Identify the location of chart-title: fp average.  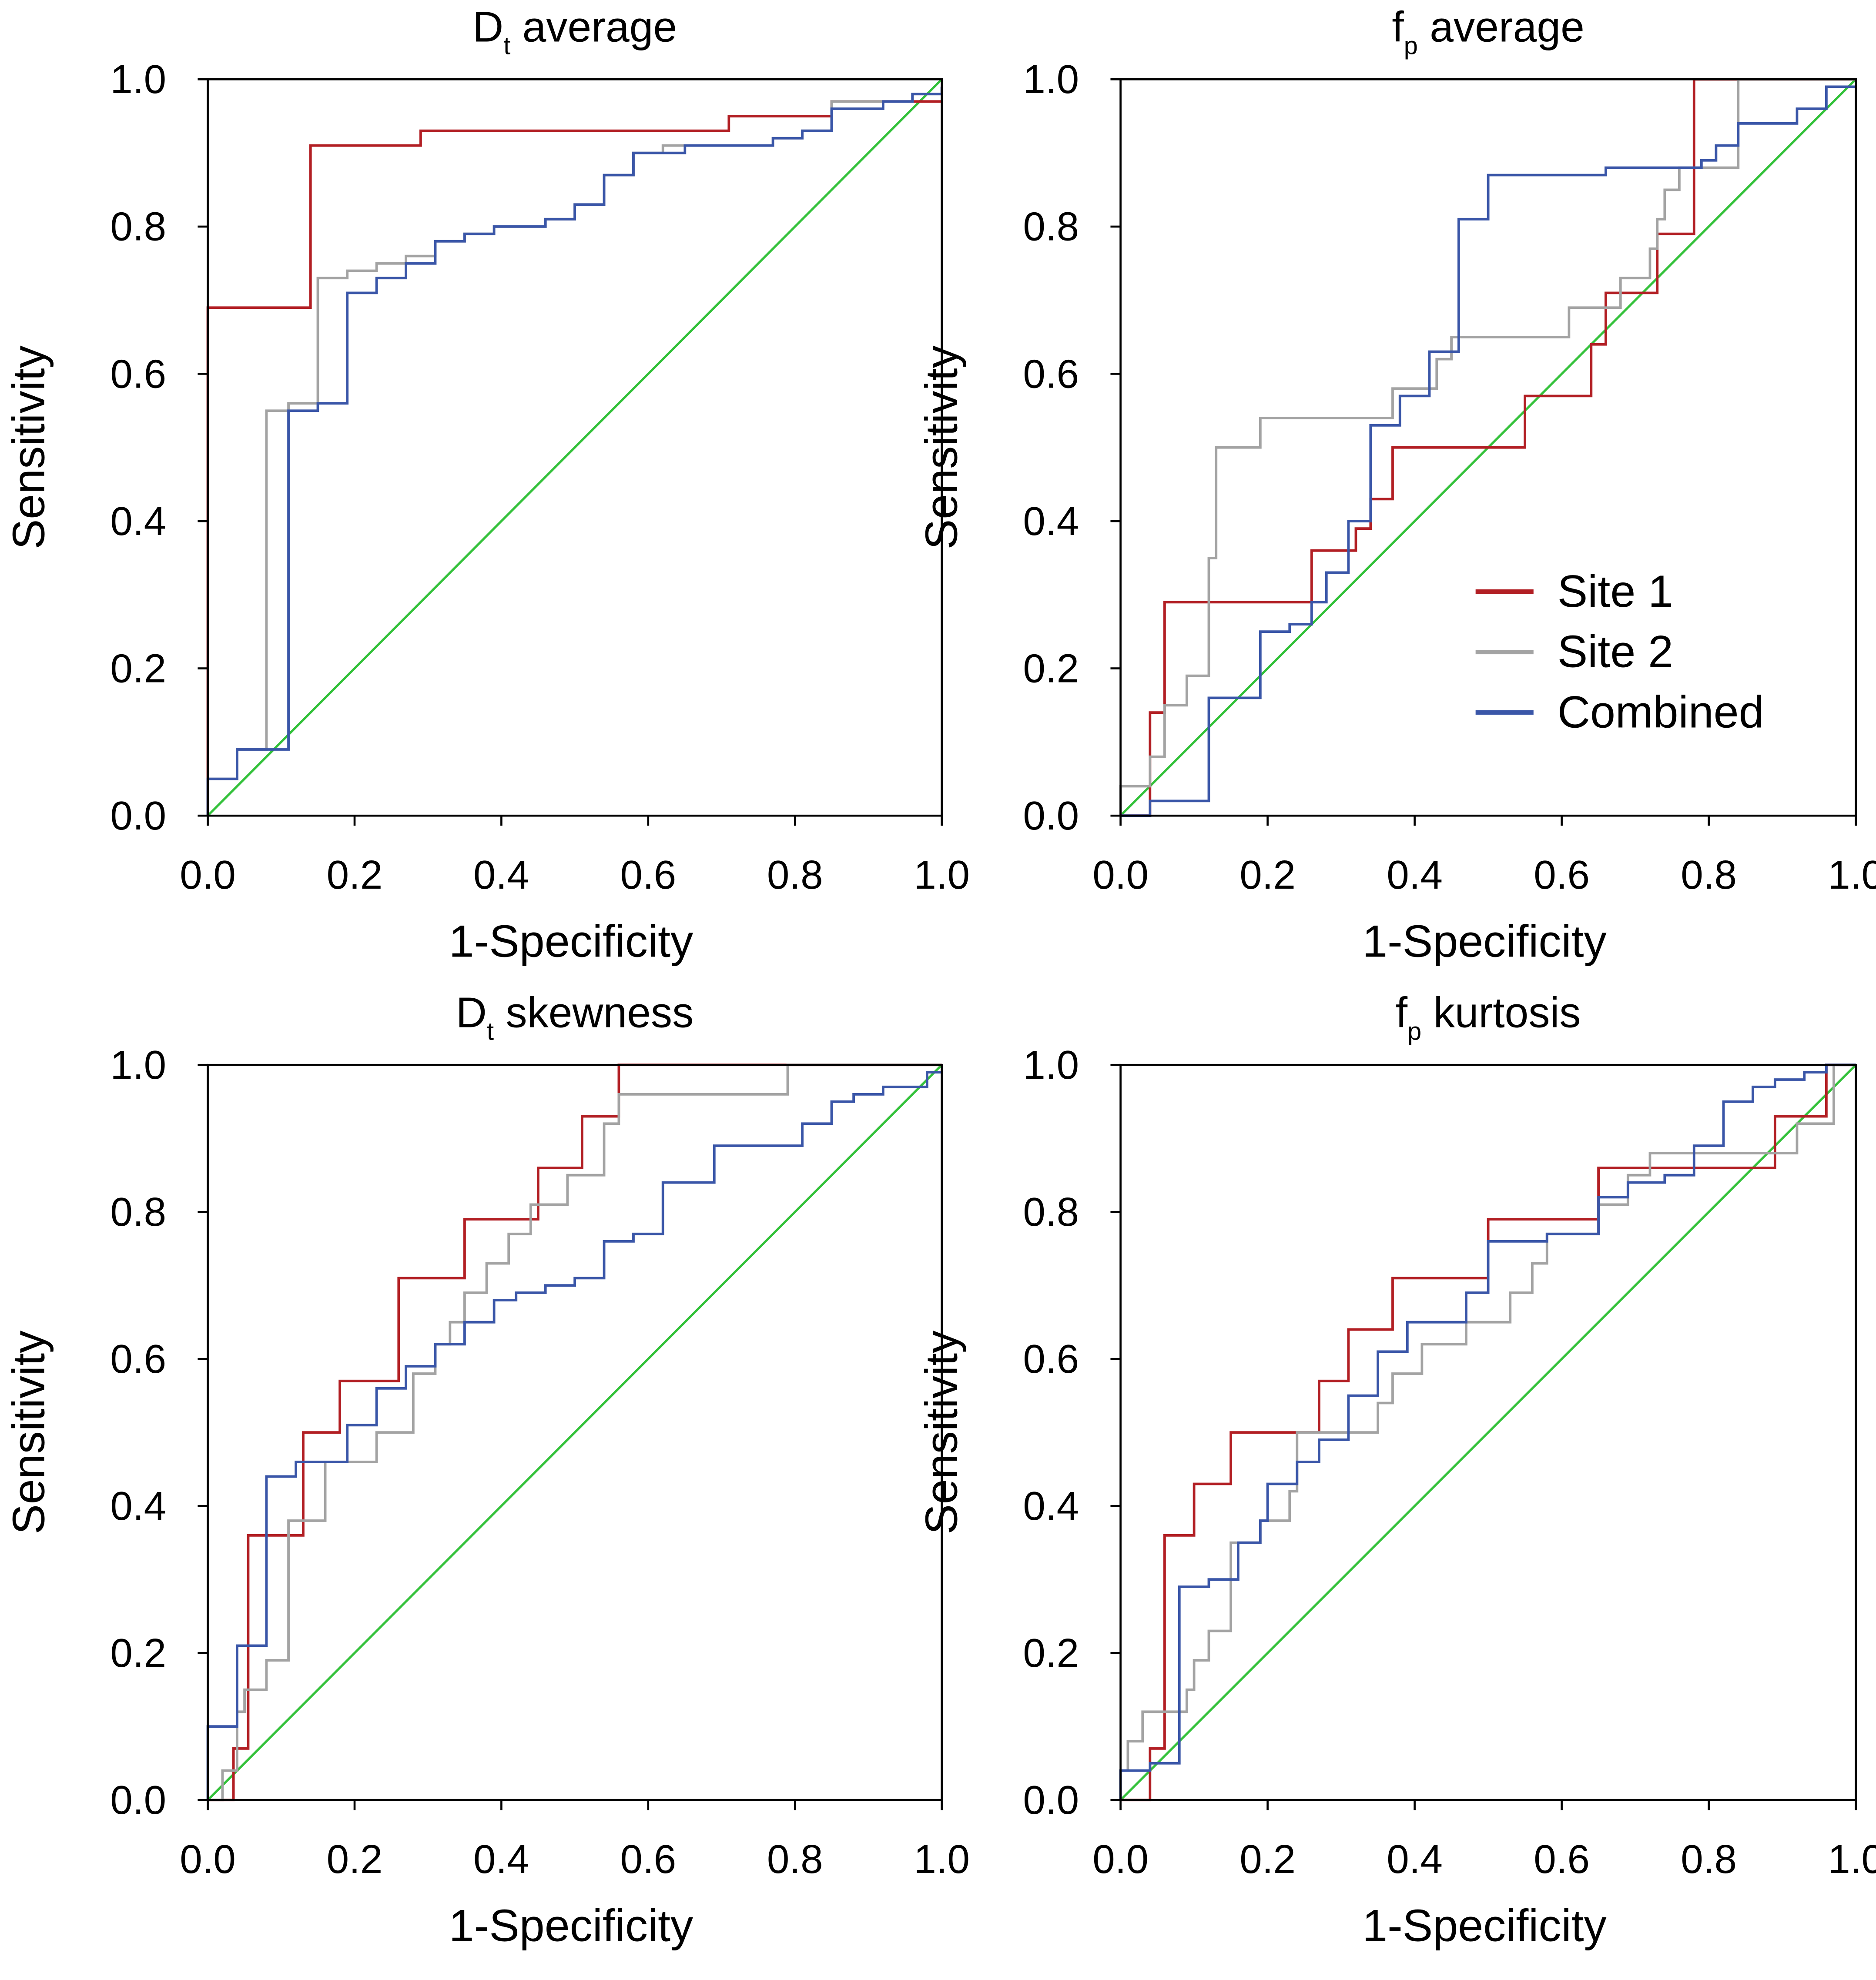
(1488, 32).